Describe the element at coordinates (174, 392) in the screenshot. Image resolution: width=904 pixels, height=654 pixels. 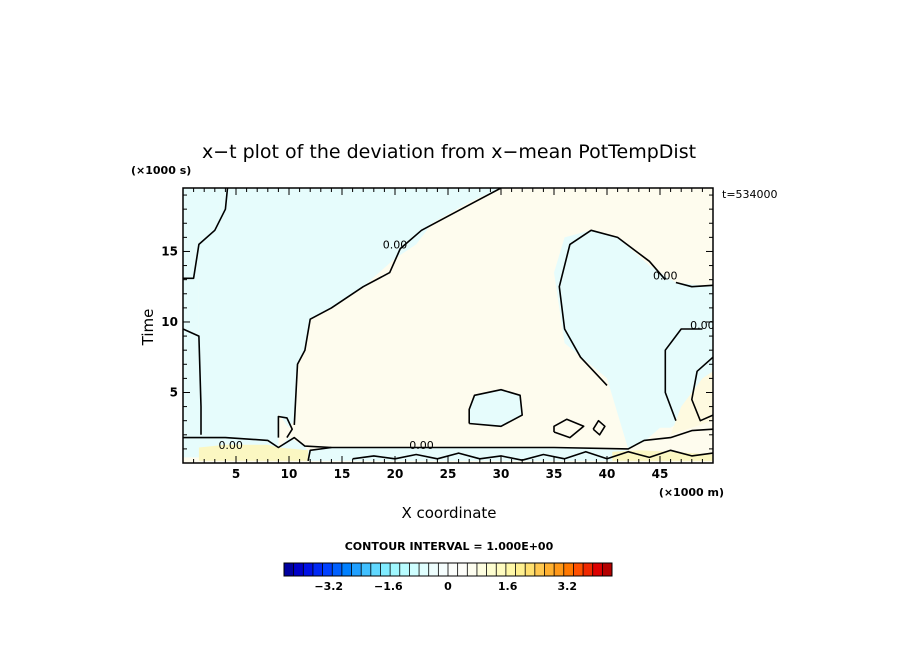
I see `y-tick-label: 5` at that location.